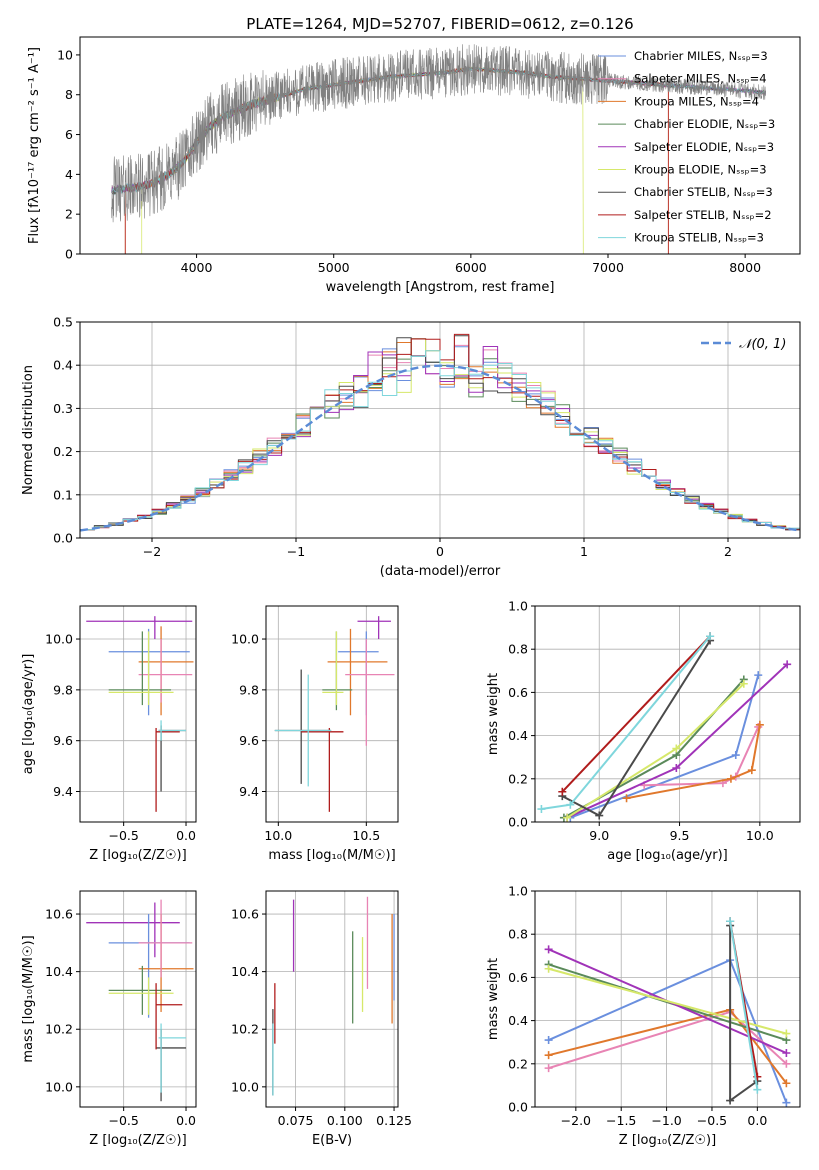  What do you see at coordinates (518, 649) in the screenshot?
I see `y-tick-label: 0.8` at bounding box center [518, 649].